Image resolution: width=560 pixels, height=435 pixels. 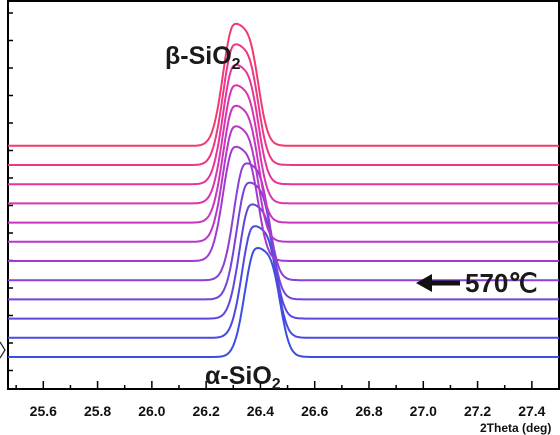 What do you see at coordinates (423, 411) in the screenshot?
I see `x-tick-label: 27.0` at bounding box center [423, 411].